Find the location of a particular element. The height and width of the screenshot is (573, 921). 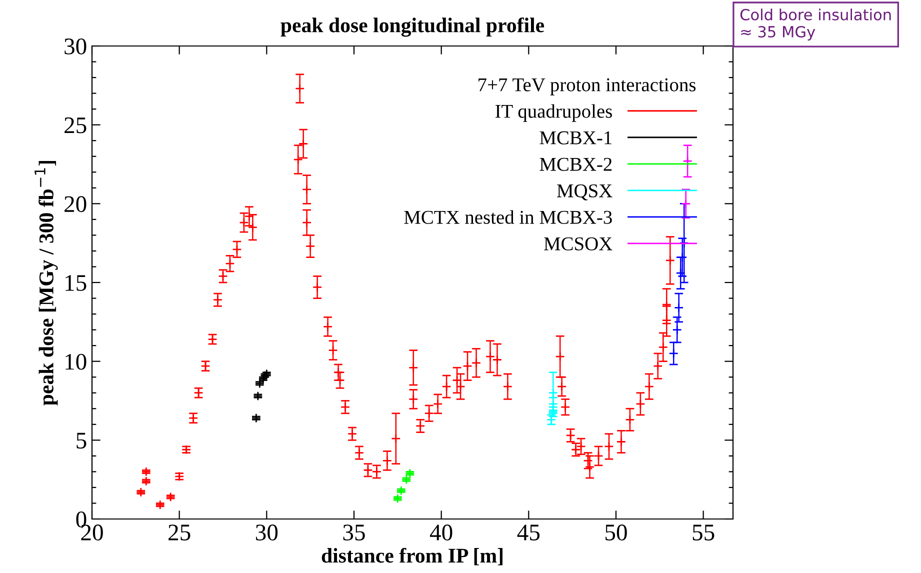

y-tick-label: 5 is located at coordinates (81, 440).